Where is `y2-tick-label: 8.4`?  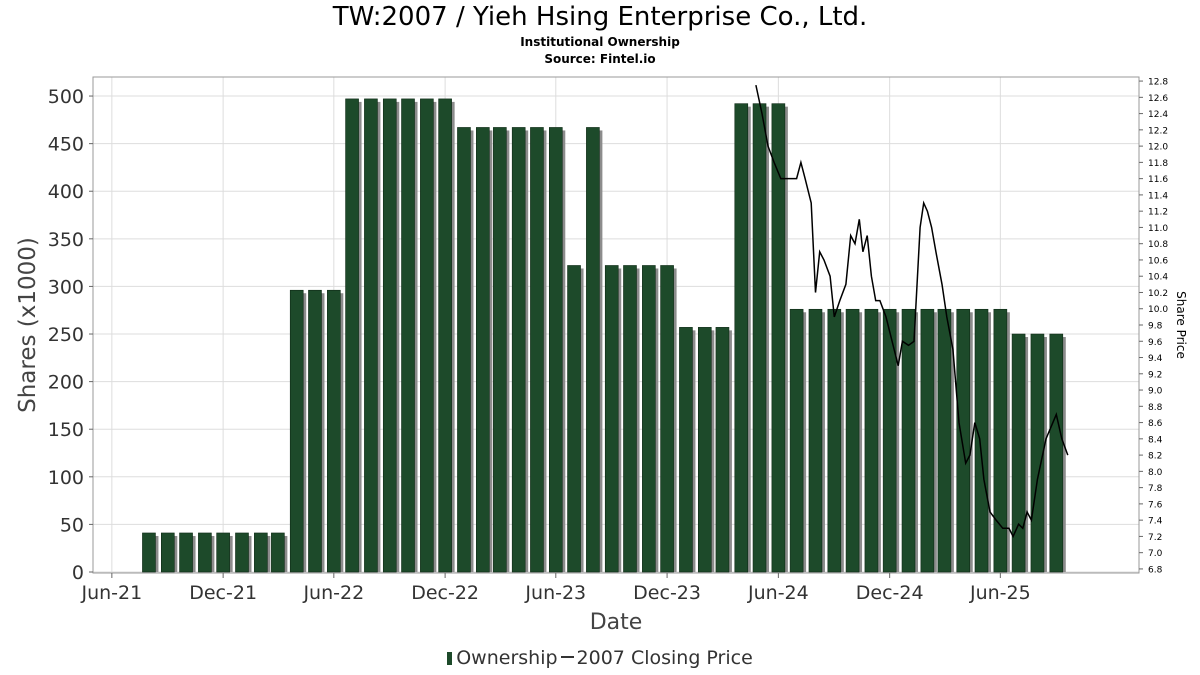
y2-tick-label: 8.4 is located at coordinates (1155, 440).